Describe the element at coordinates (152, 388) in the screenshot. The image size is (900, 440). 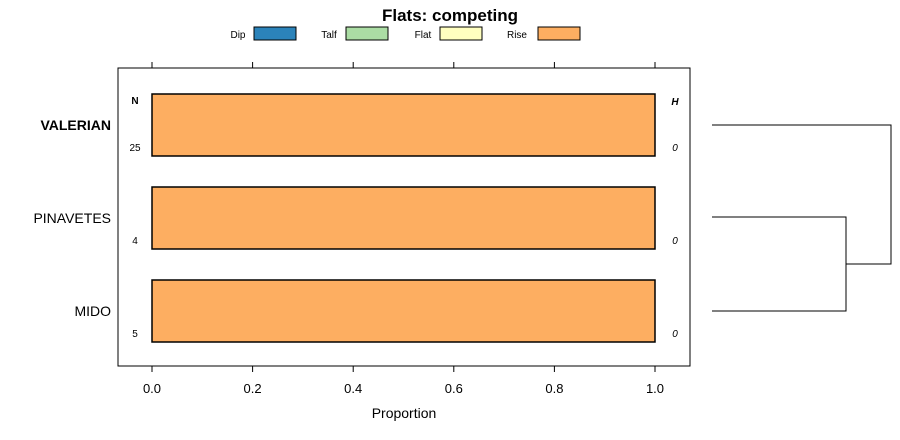
I see `x-tick-label-0: 0.0` at that location.